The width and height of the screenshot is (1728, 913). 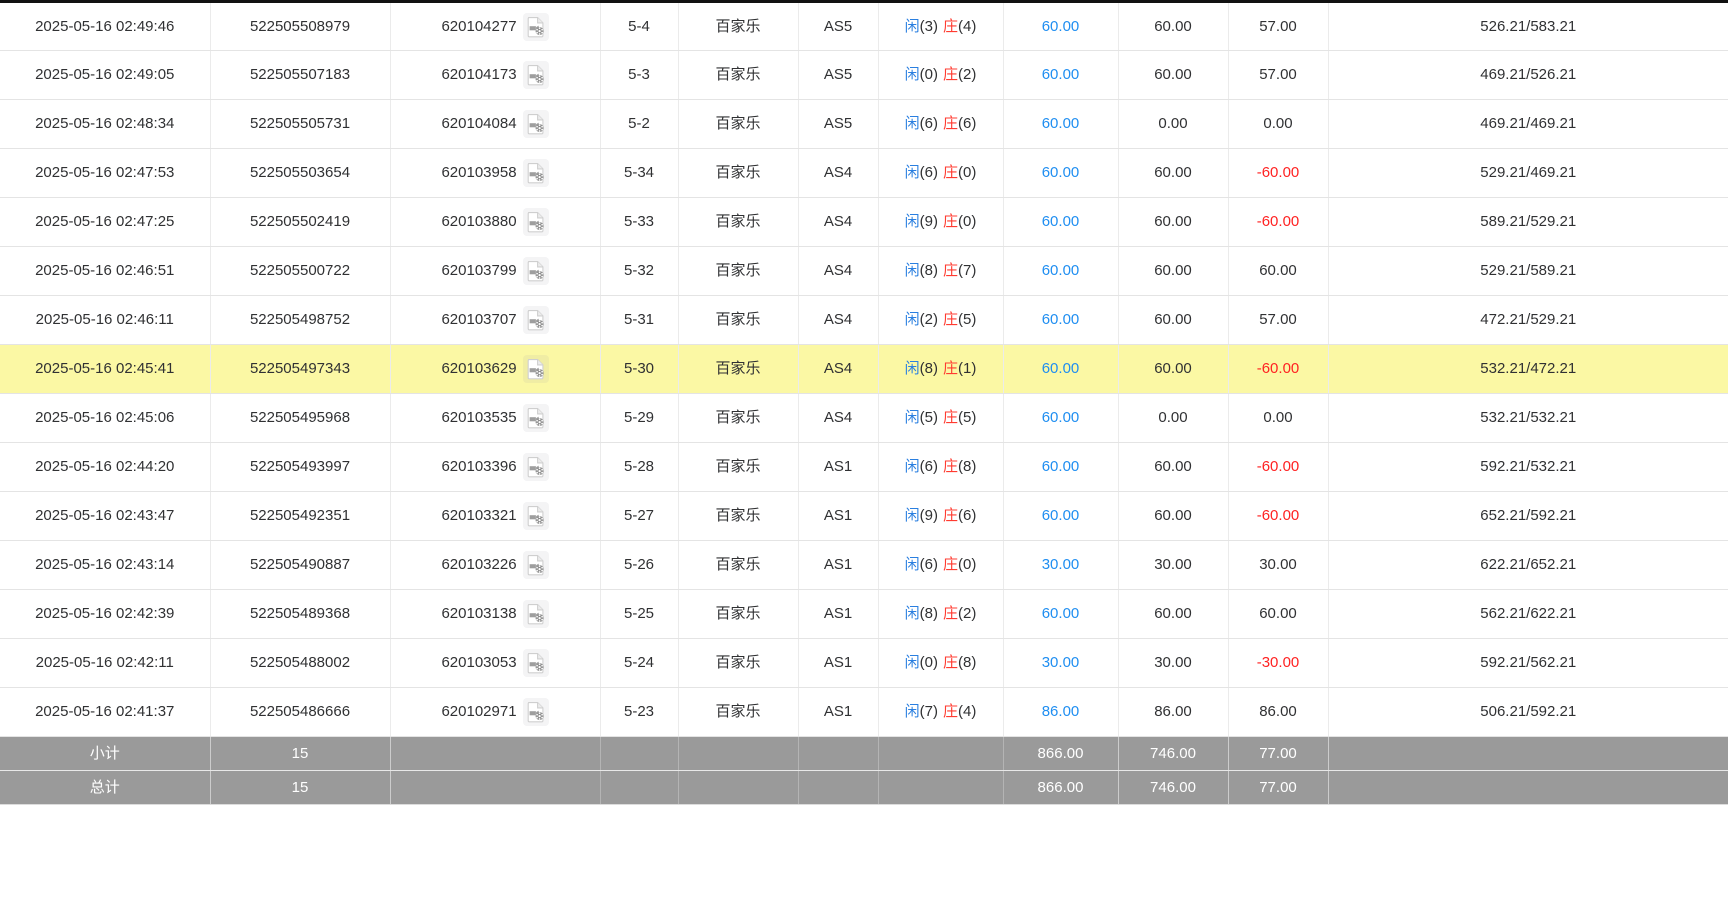 I want to click on cell-table-code: AS1, so click(x=838, y=467).